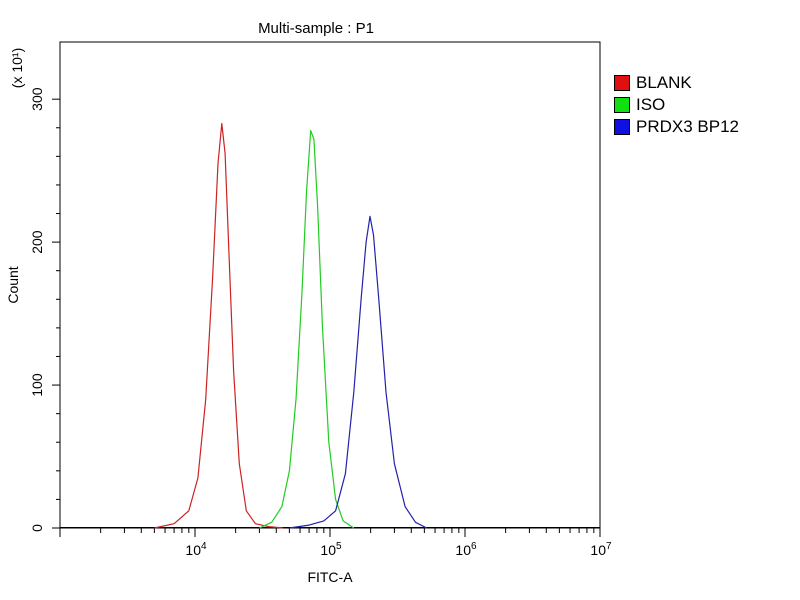 The image size is (800, 600). I want to click on y-tick-label: 0, so click(37, 528).